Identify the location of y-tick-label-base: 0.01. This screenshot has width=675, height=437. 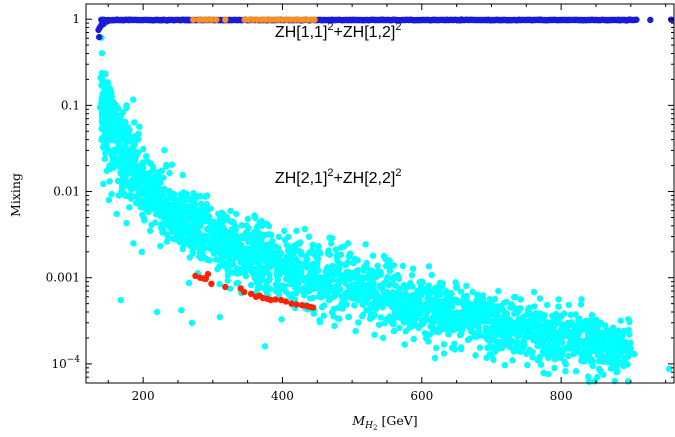
(66, 192).